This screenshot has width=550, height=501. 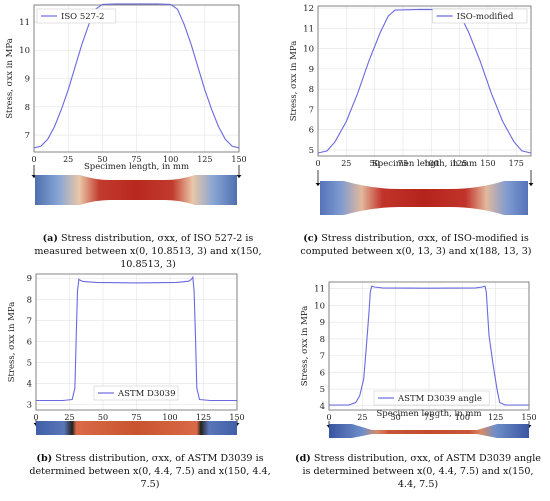 What do you see at coordinates (322, 407) in the screenshot?
I see `chart-d-ytick-label: 4` at bounding box center [322, 407].